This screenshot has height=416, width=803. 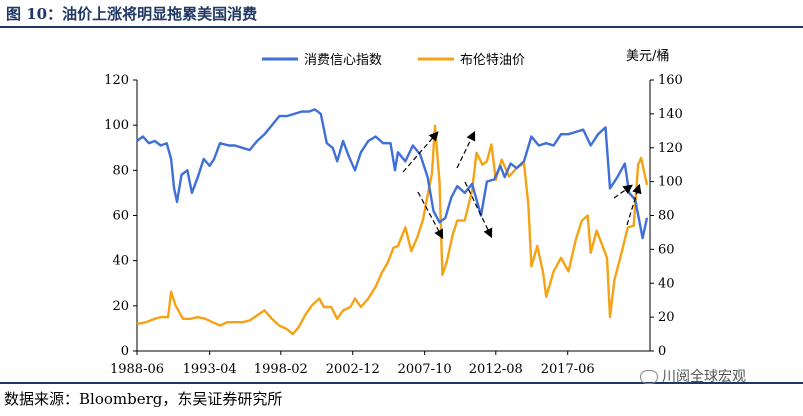 What do you see at coordinates (401, 27) in the screenshot?
I see `top-rule` at bounding box center [401, 27].